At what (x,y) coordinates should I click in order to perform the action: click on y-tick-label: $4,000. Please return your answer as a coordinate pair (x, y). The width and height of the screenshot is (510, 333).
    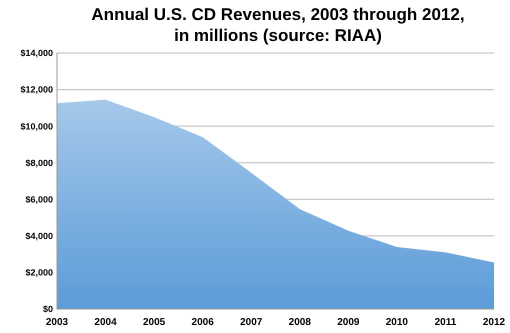
    Looking at the image, I should click on (39, 236).